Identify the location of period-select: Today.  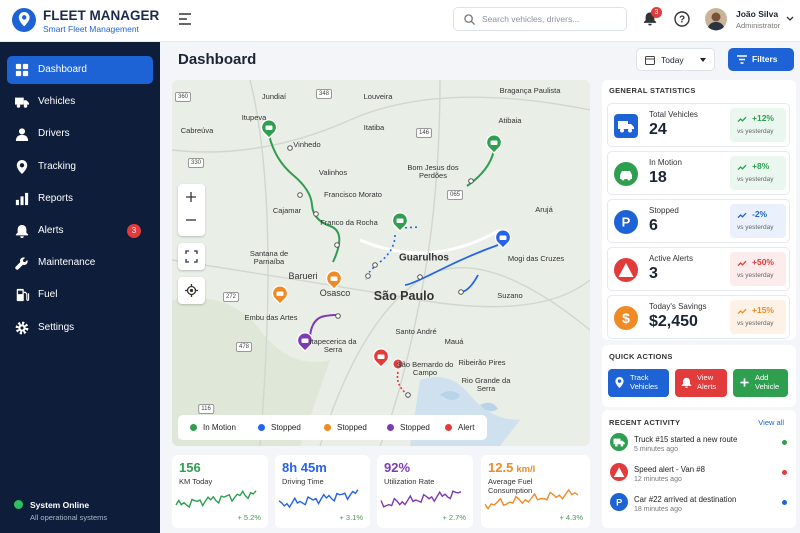
(675, 59).